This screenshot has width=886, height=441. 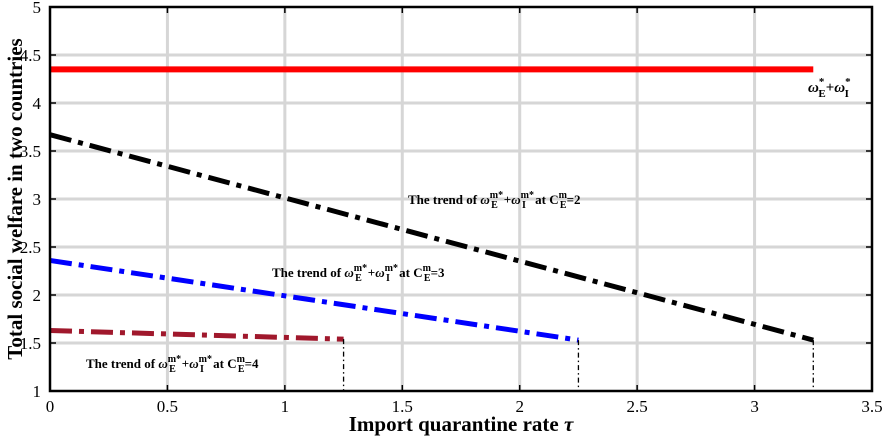 I want to click on y-tick-label: 3, so click(x=37, y=199).